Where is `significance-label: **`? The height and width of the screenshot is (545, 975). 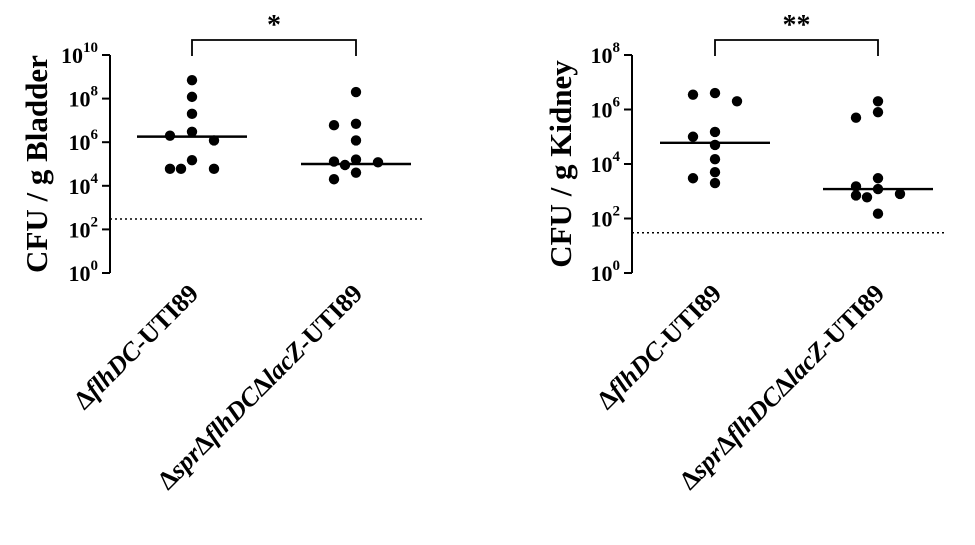
significance-label: ** is located at coordinates (797, 25).